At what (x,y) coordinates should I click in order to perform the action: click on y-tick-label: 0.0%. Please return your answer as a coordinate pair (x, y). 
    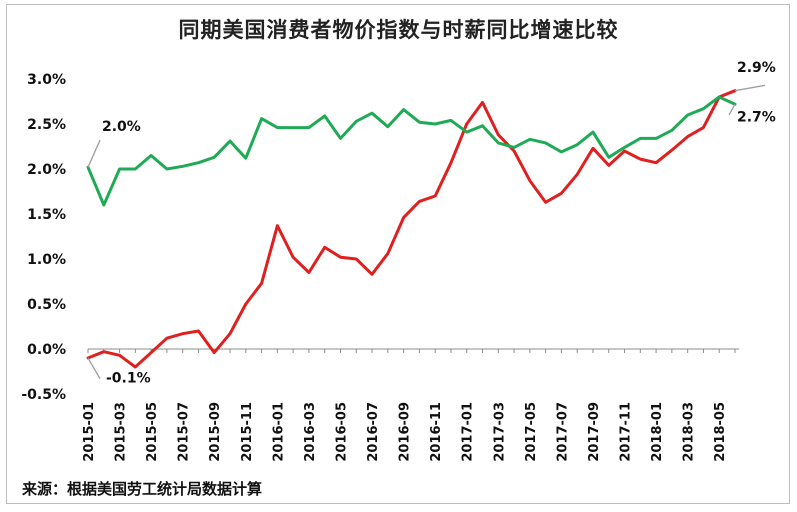
    Looking at the image, I should click on (46, 350).